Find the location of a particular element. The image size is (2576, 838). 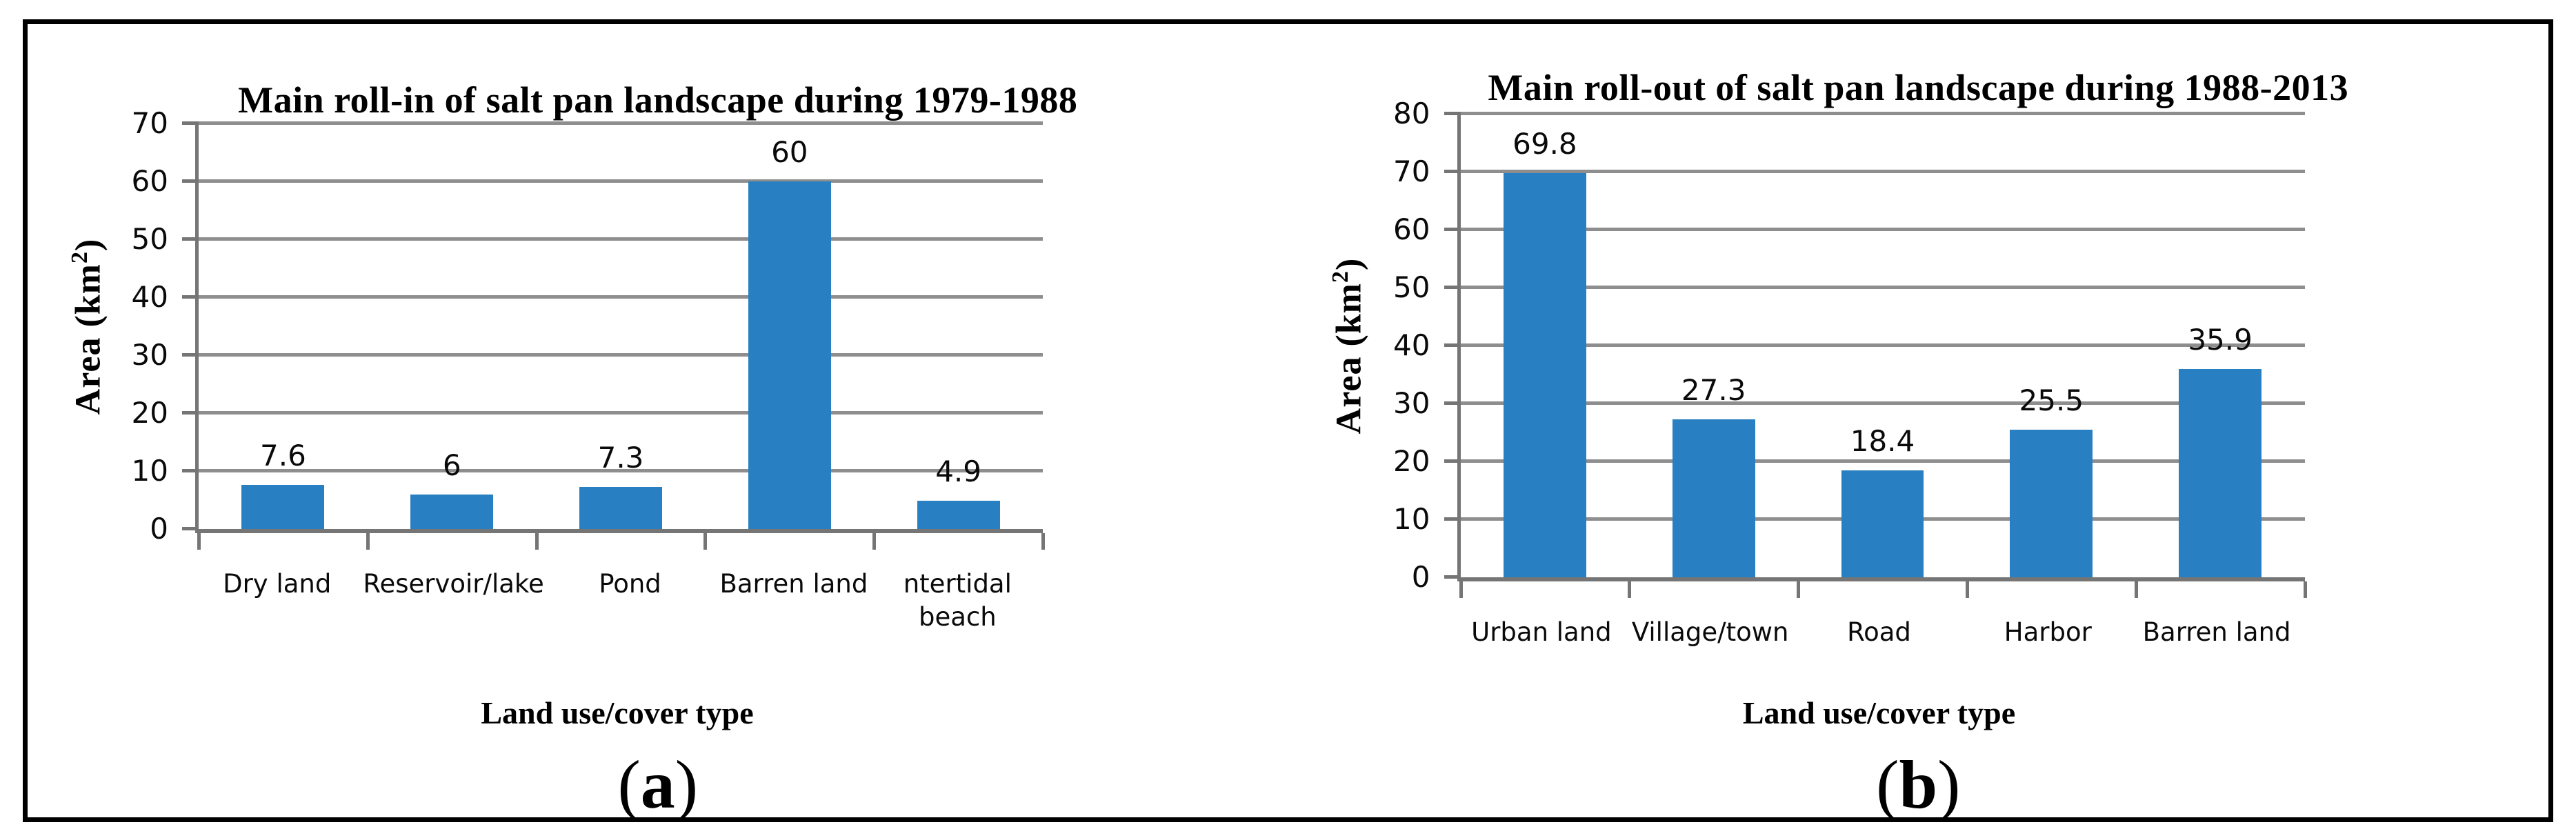

y-tick-label: 80 is located at coordinates (1411, 113).